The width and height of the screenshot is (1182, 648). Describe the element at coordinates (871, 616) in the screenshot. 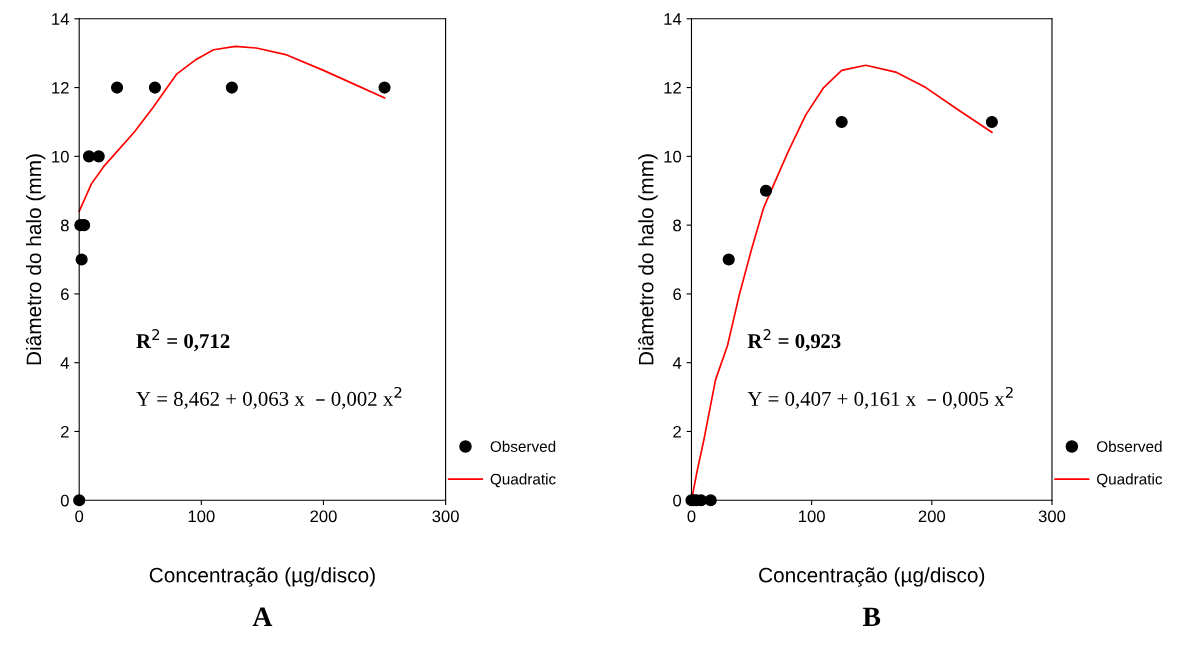

I see `text: B` at that location.